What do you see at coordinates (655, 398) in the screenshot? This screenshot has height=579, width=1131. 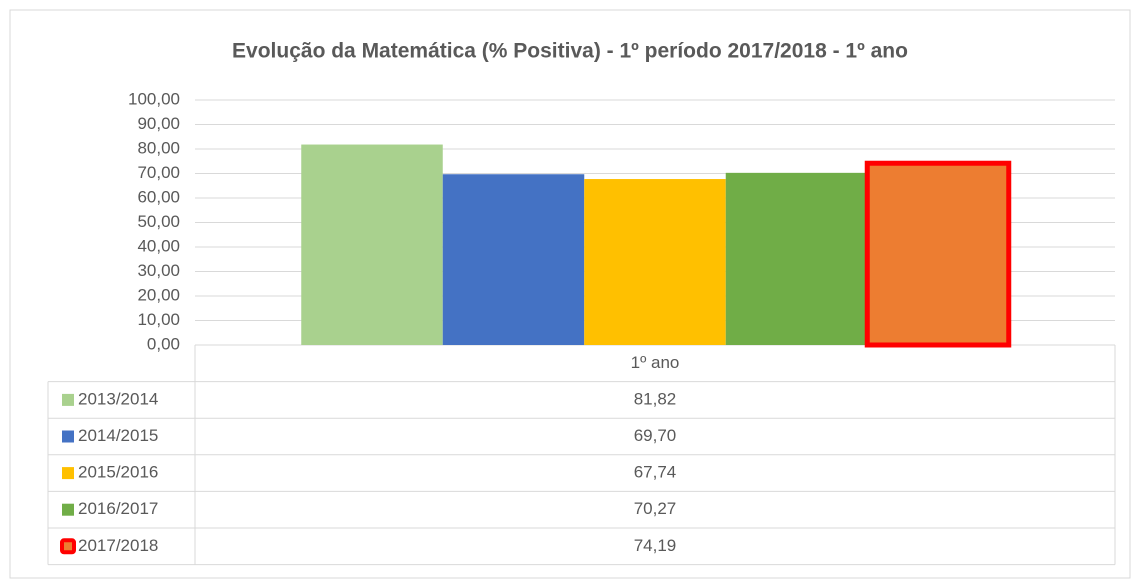 I see `data-label: 81,82` at bounding box center [655, 398].